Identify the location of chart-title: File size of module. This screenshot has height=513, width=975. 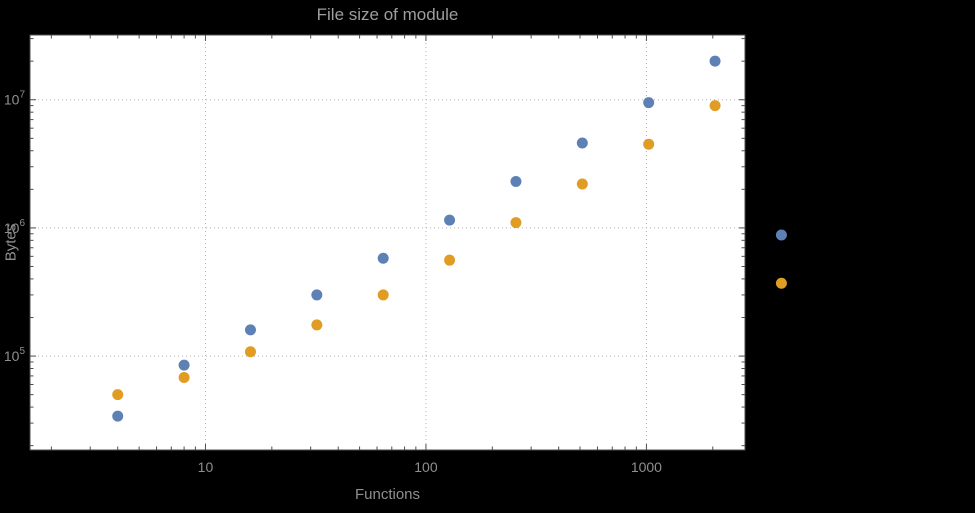
(387, 14).